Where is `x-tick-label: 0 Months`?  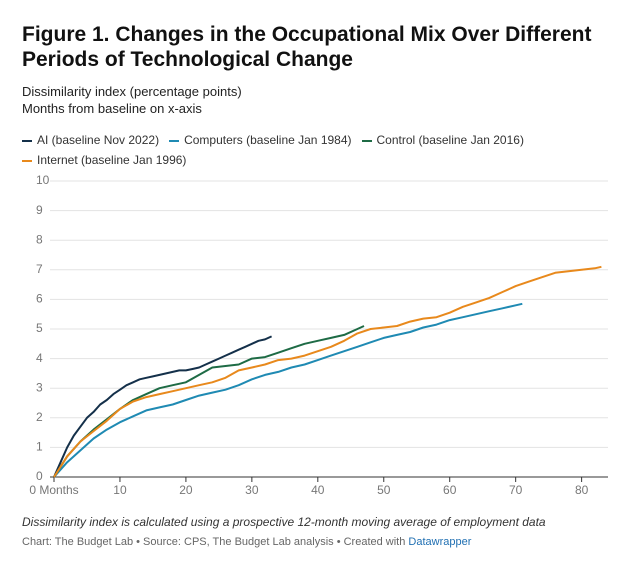 x-tick-label: 0 Months is located at coordinates (53, 490).